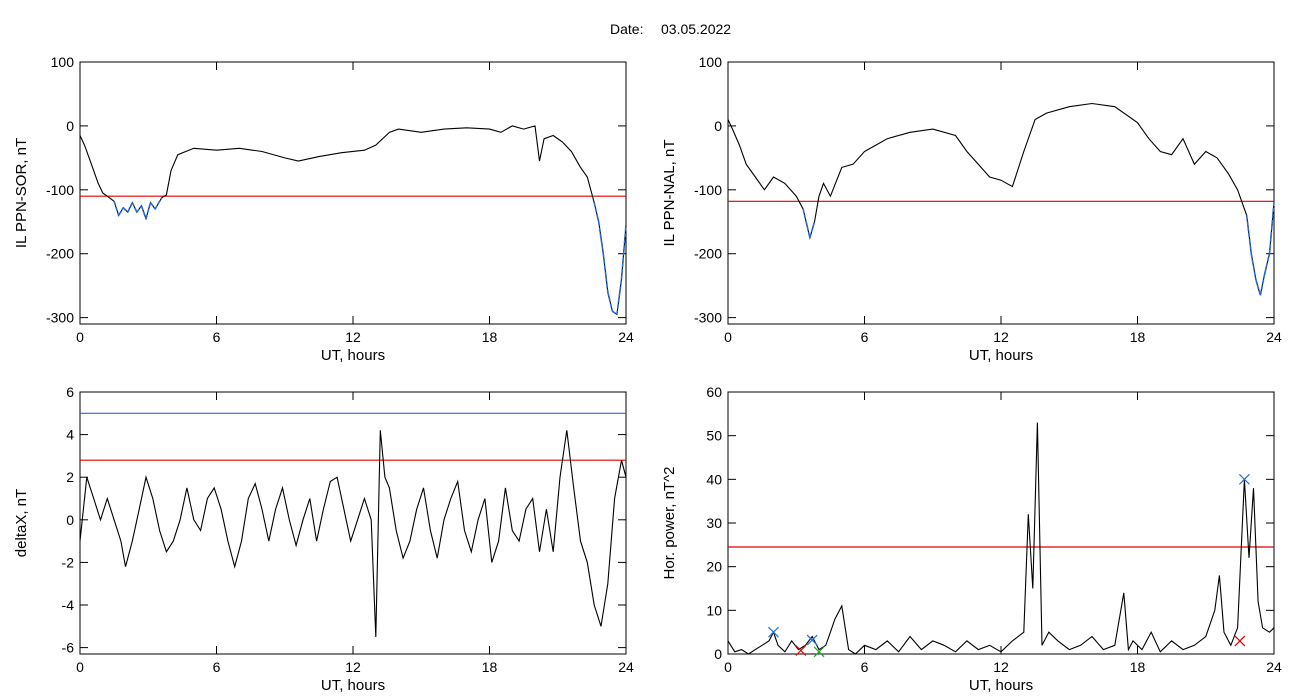  I want to click on date-value: 03.05.2022, so click(696, 29).